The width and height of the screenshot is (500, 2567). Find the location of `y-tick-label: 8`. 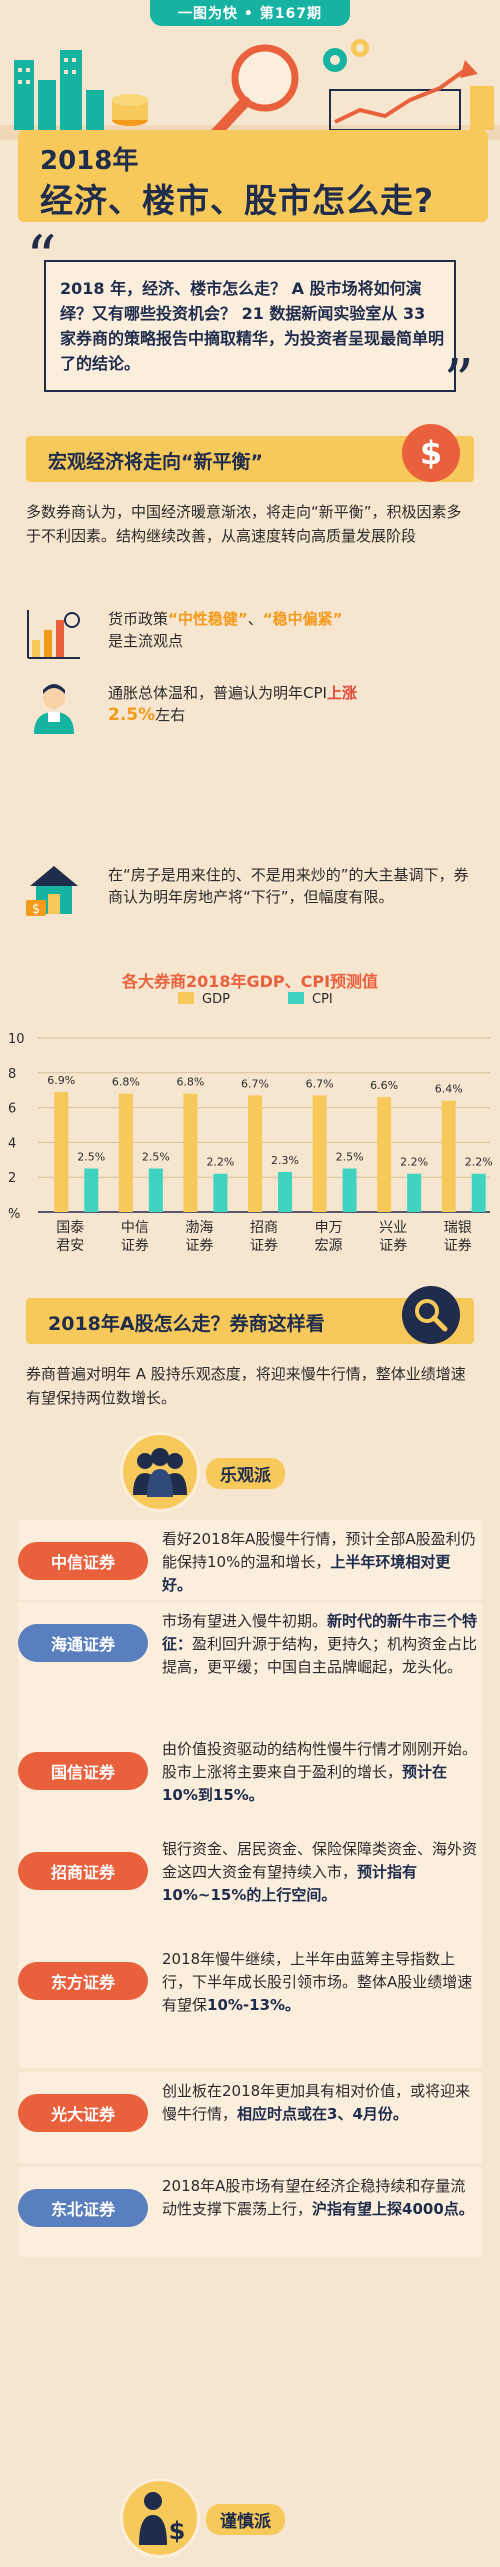

y-tick-label: 8 is located at coordinates (12, 1074).